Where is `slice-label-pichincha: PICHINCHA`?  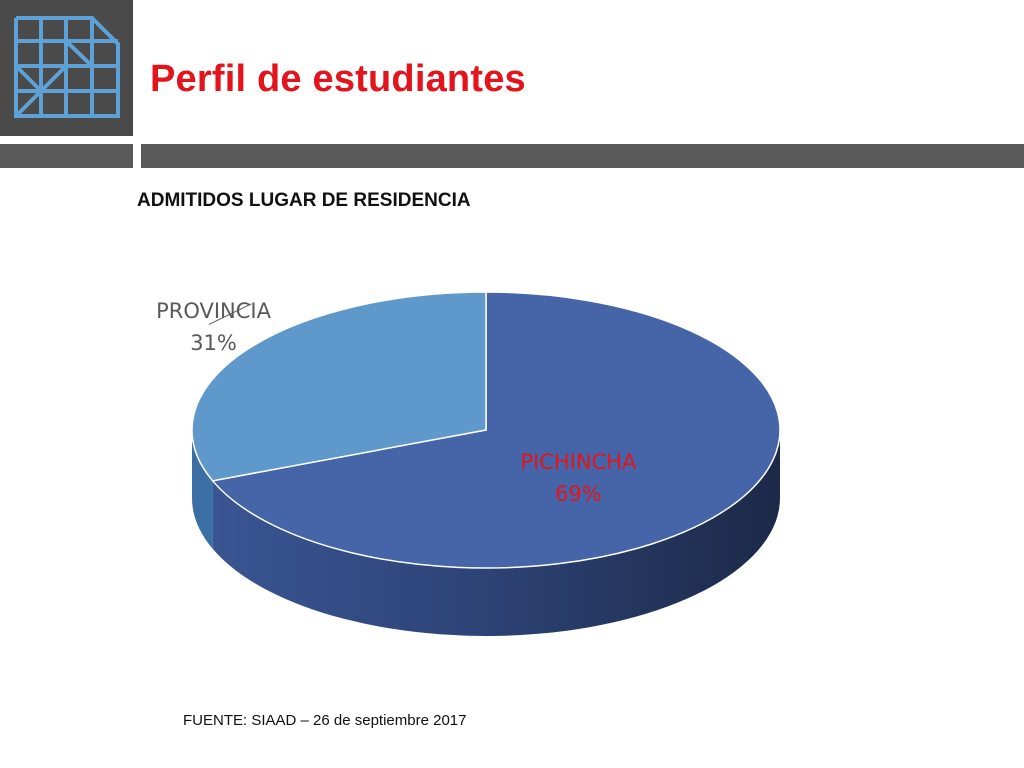
slice-label-pichincha: PICHINCHA is located at coordinates (578, 462).